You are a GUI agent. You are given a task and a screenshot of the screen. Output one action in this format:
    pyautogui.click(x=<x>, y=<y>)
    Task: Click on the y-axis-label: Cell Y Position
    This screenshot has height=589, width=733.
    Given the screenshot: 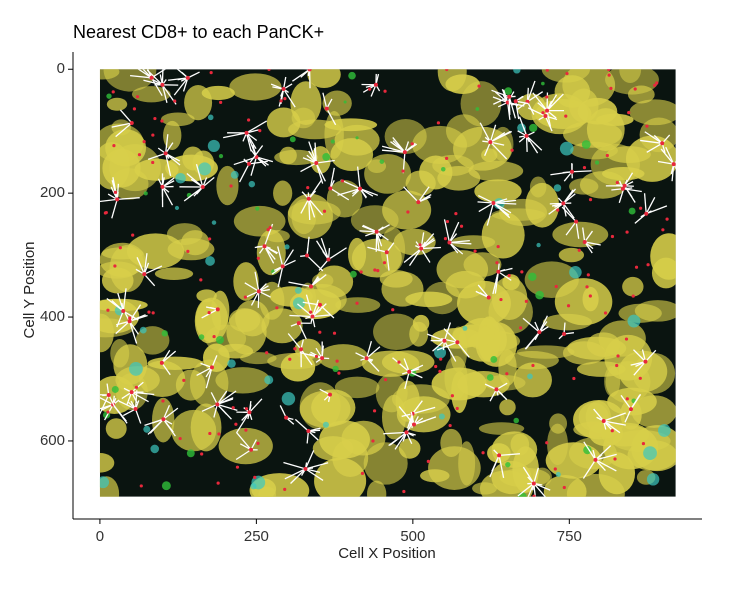 What is the action you would take?
    pyautogui.click(x=29, y=289)
    